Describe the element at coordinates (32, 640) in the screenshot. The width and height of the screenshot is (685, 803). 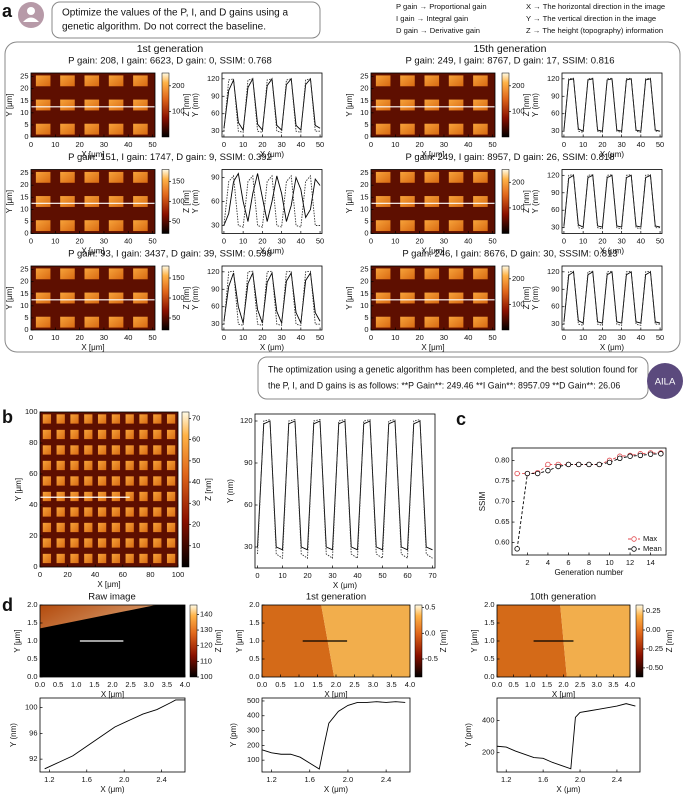
I see `y-tick-label: 1.0` at that location.